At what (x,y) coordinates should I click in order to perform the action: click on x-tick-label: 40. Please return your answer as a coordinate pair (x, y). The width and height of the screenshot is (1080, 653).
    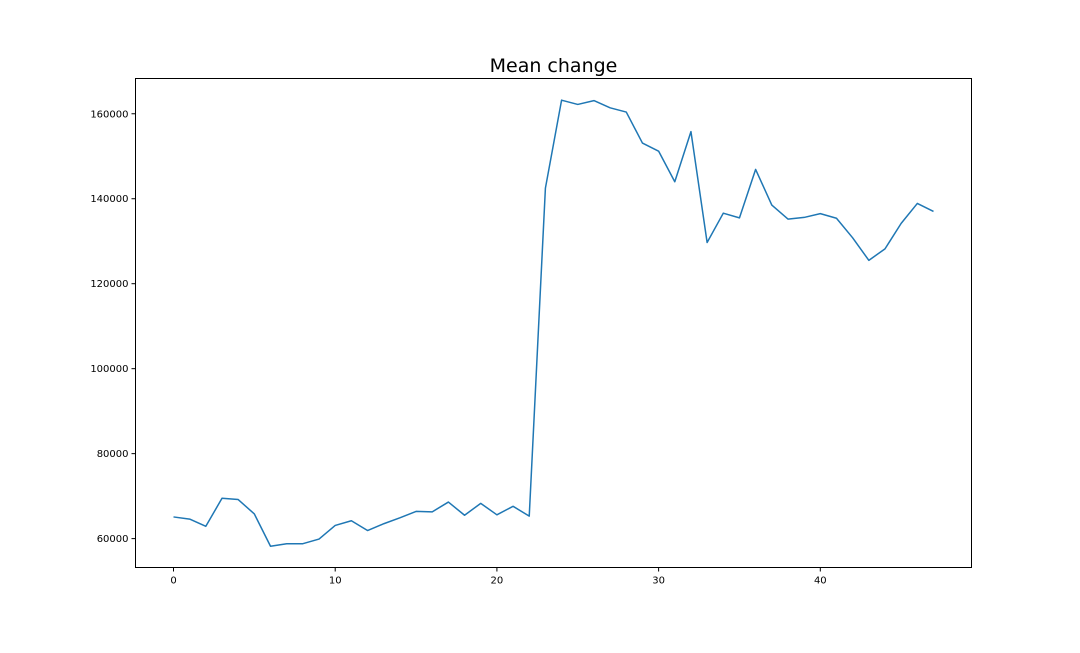
    Looking at the image, I should click on (820, 581).